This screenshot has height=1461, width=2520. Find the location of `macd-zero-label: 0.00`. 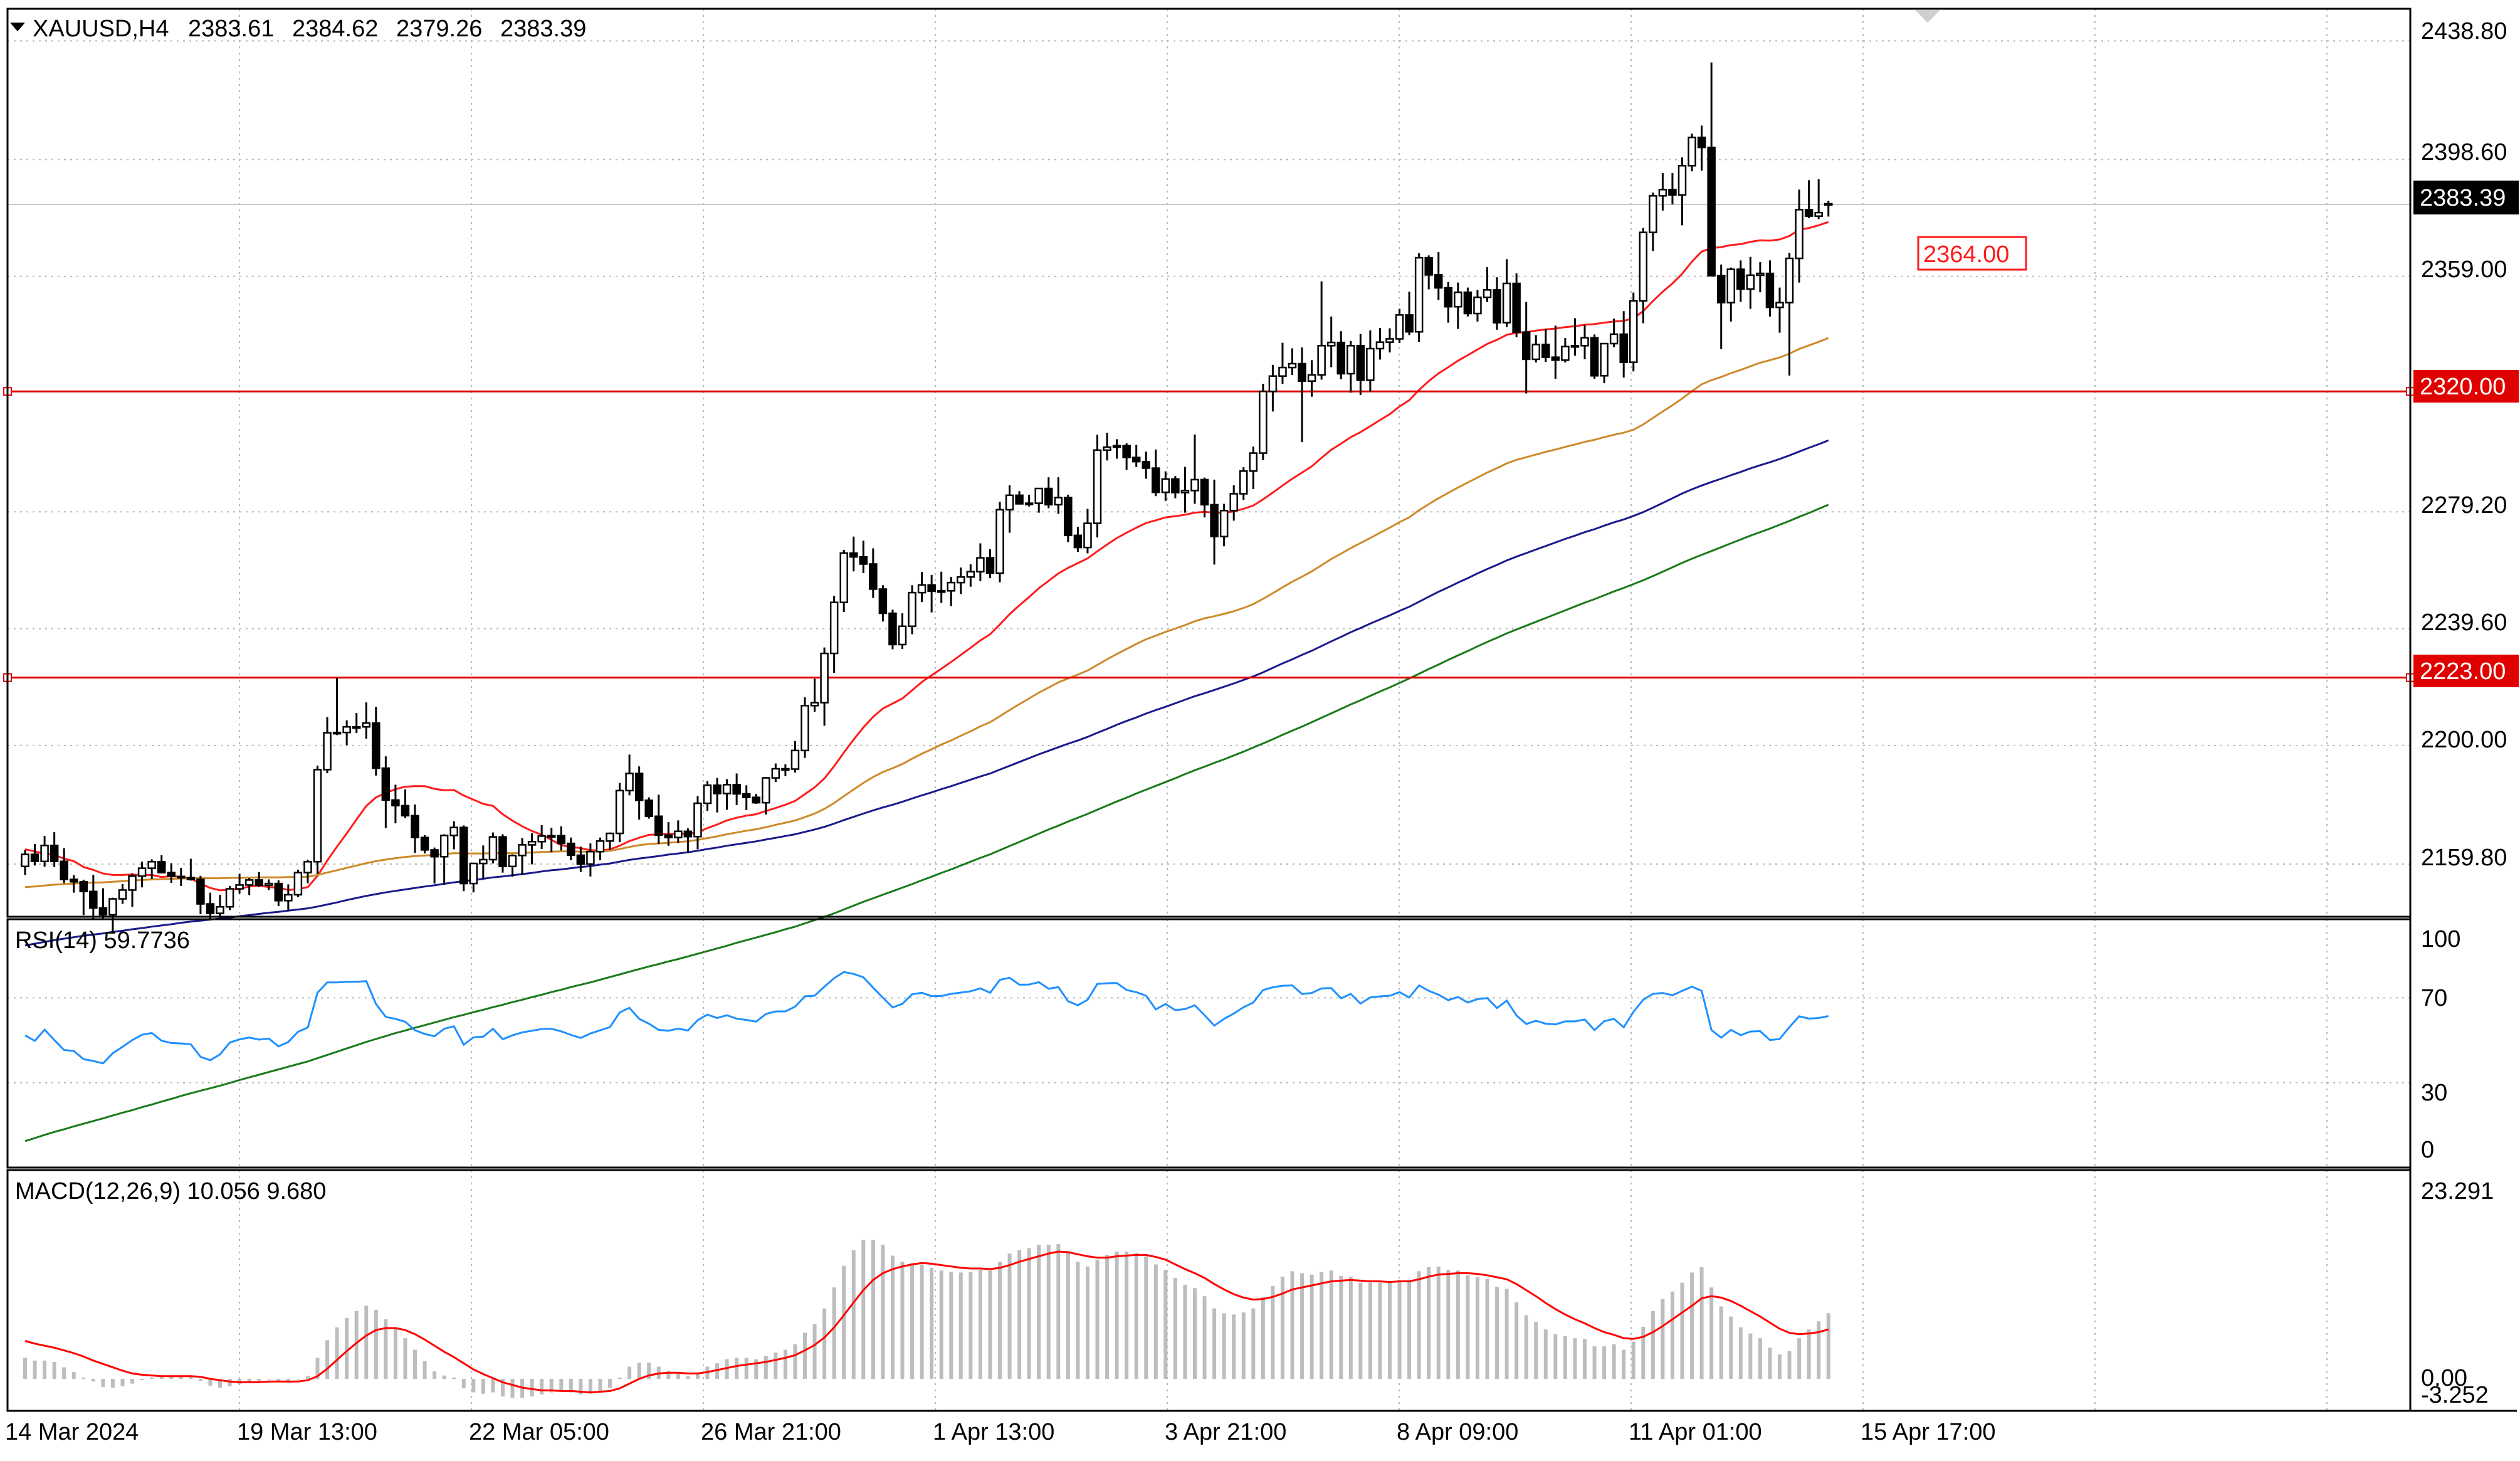

macd-zero-label: 0.00 is located at coordinates (2444, 1378).